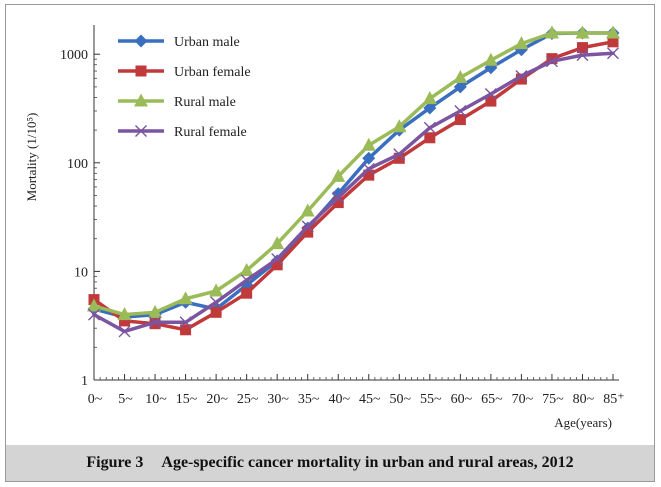  I want to click on x-tick-label: 80~, so click(584, 399).